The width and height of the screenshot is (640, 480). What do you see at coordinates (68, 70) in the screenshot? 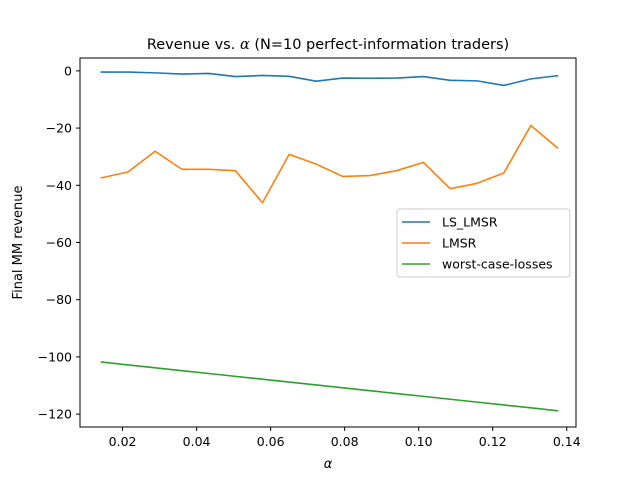
I see `y-tick-label: 0` at bounding box center [68, 70].